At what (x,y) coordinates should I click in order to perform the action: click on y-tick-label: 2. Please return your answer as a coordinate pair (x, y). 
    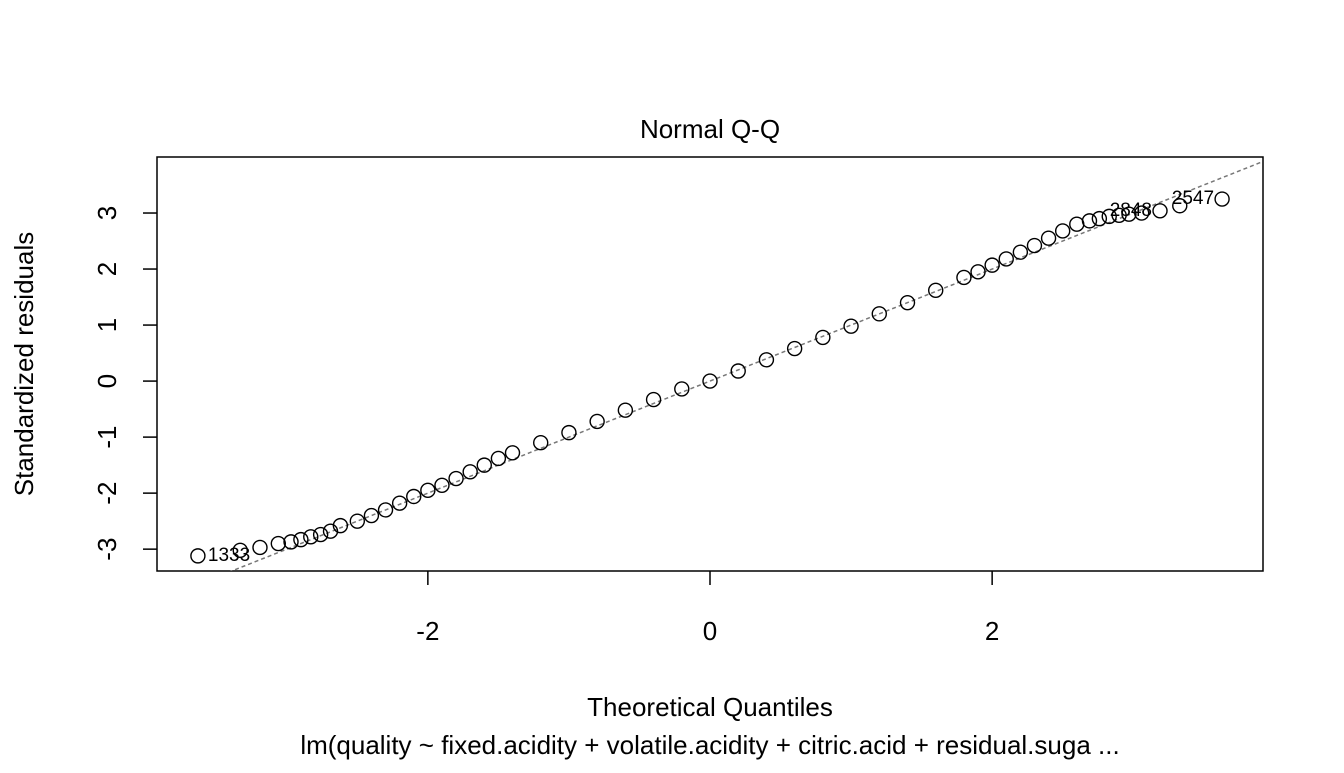
    Looking at the image, I should click on (107, 269).